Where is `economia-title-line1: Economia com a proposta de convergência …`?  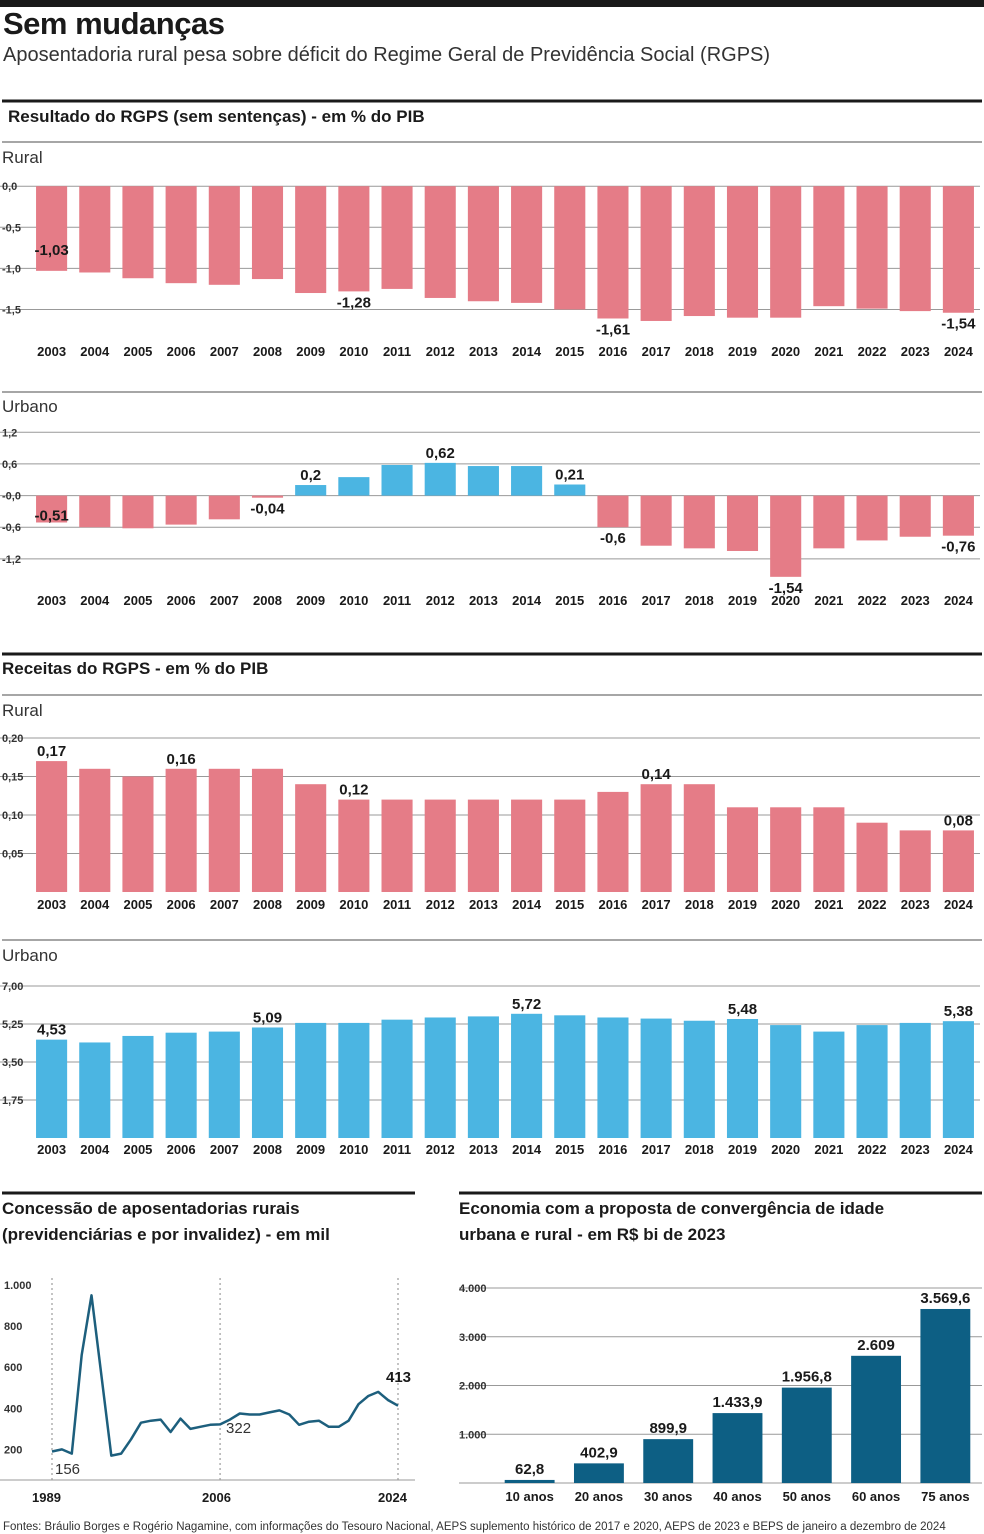 economia-title-line1: Economia com a proposta de convergência … is located at coordinates (671, 1208).